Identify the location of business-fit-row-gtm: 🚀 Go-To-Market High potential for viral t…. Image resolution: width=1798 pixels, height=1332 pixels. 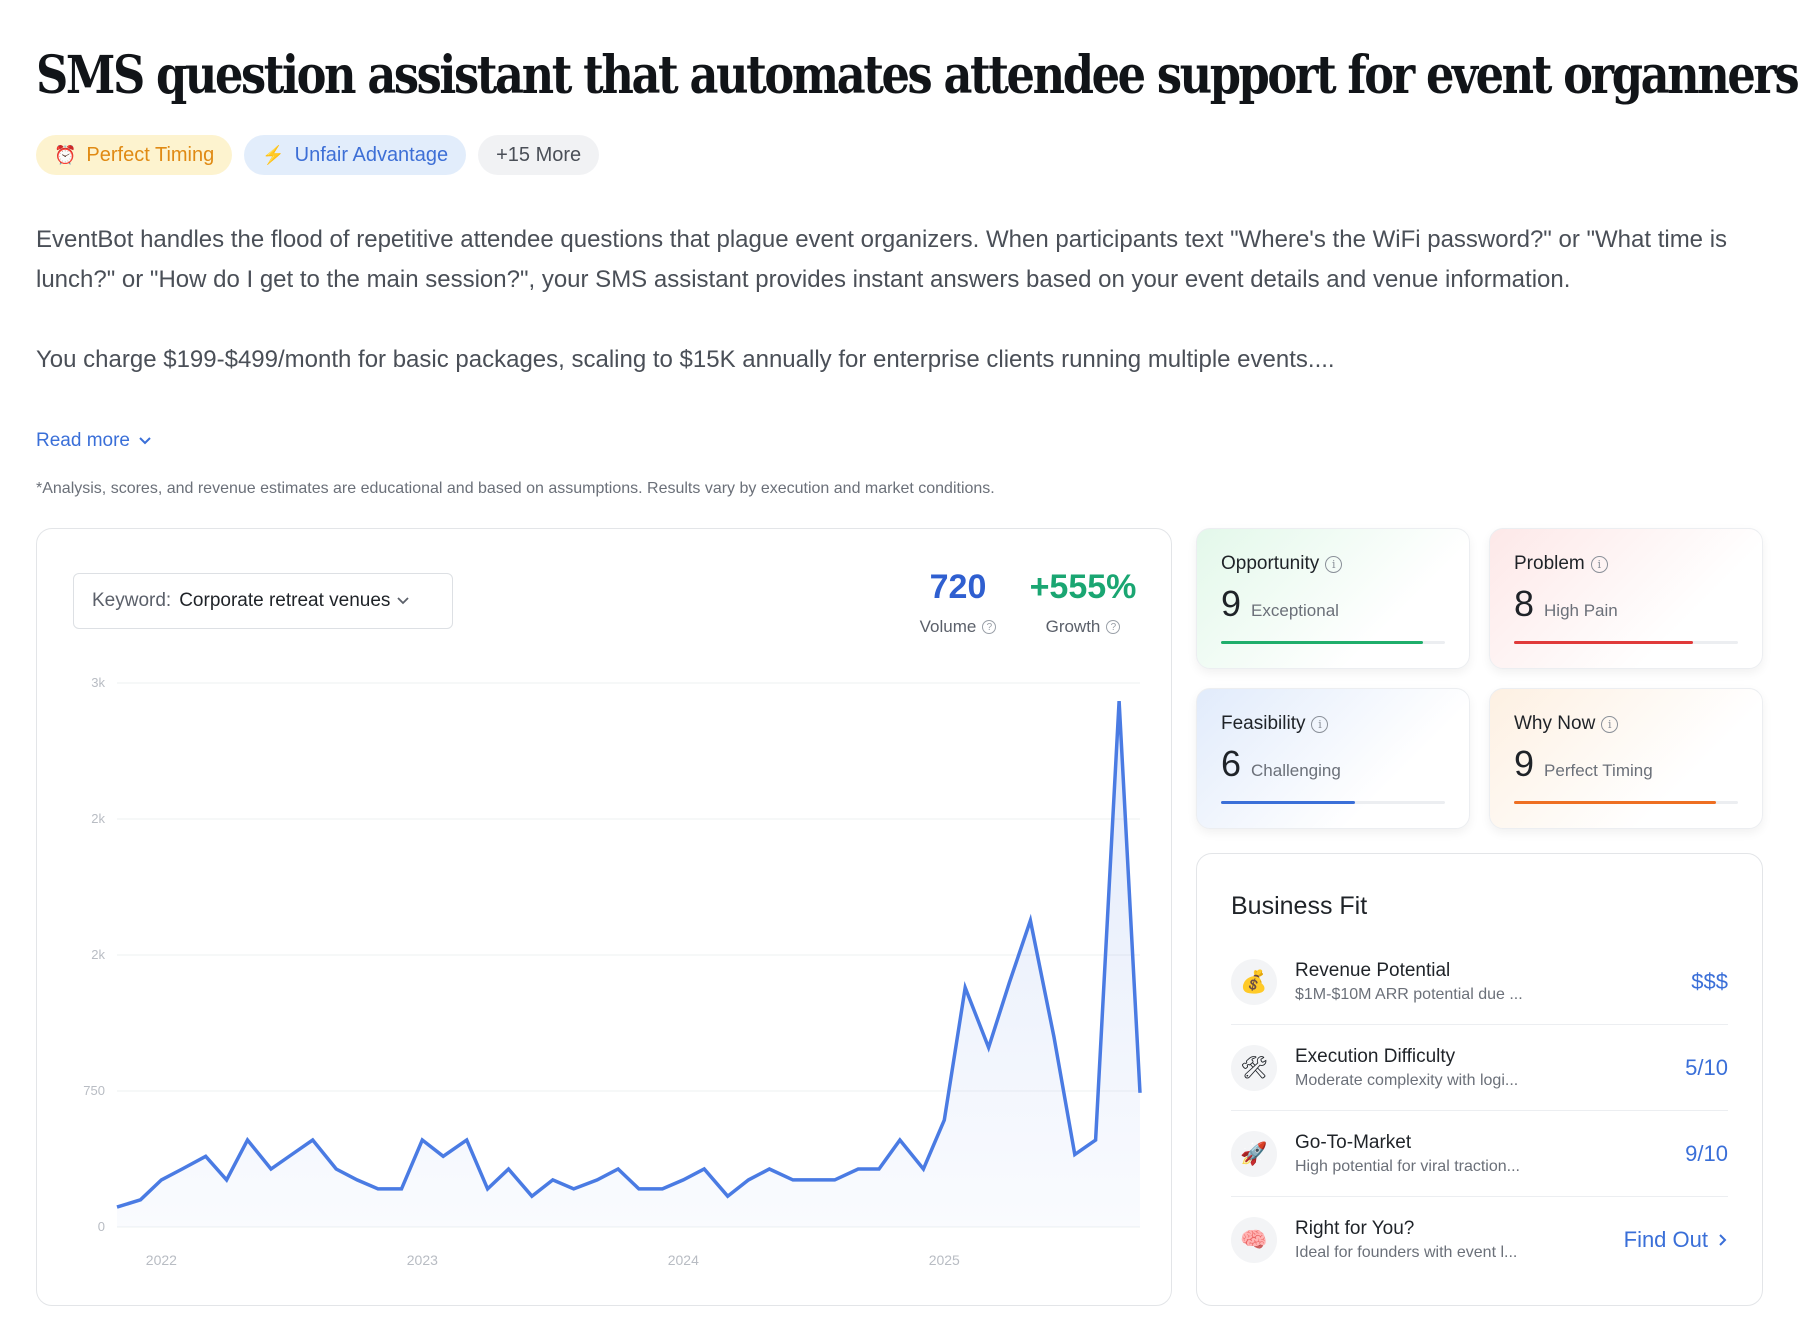
(1479, 1154).